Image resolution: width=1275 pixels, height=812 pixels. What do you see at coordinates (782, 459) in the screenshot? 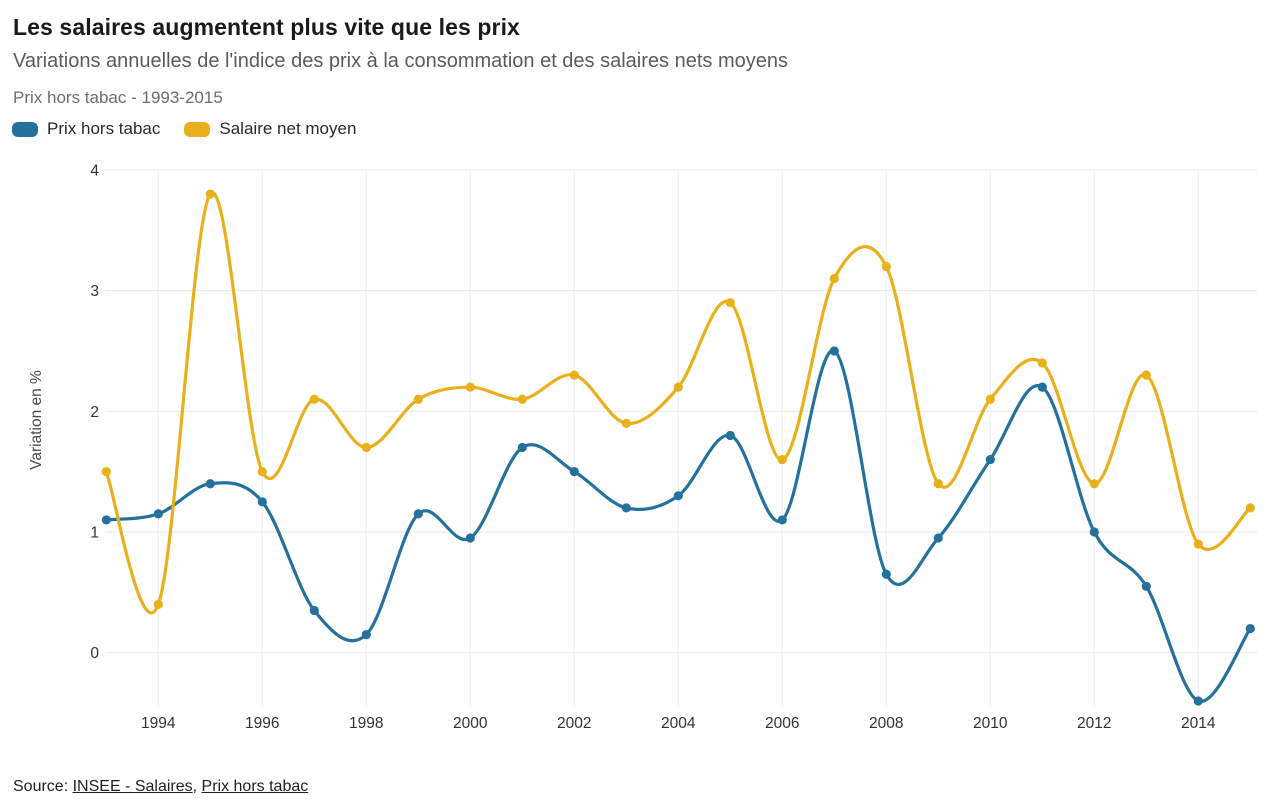
I see `data-point-salaire-net-moyen-2006` at bounding box center [782, 459].